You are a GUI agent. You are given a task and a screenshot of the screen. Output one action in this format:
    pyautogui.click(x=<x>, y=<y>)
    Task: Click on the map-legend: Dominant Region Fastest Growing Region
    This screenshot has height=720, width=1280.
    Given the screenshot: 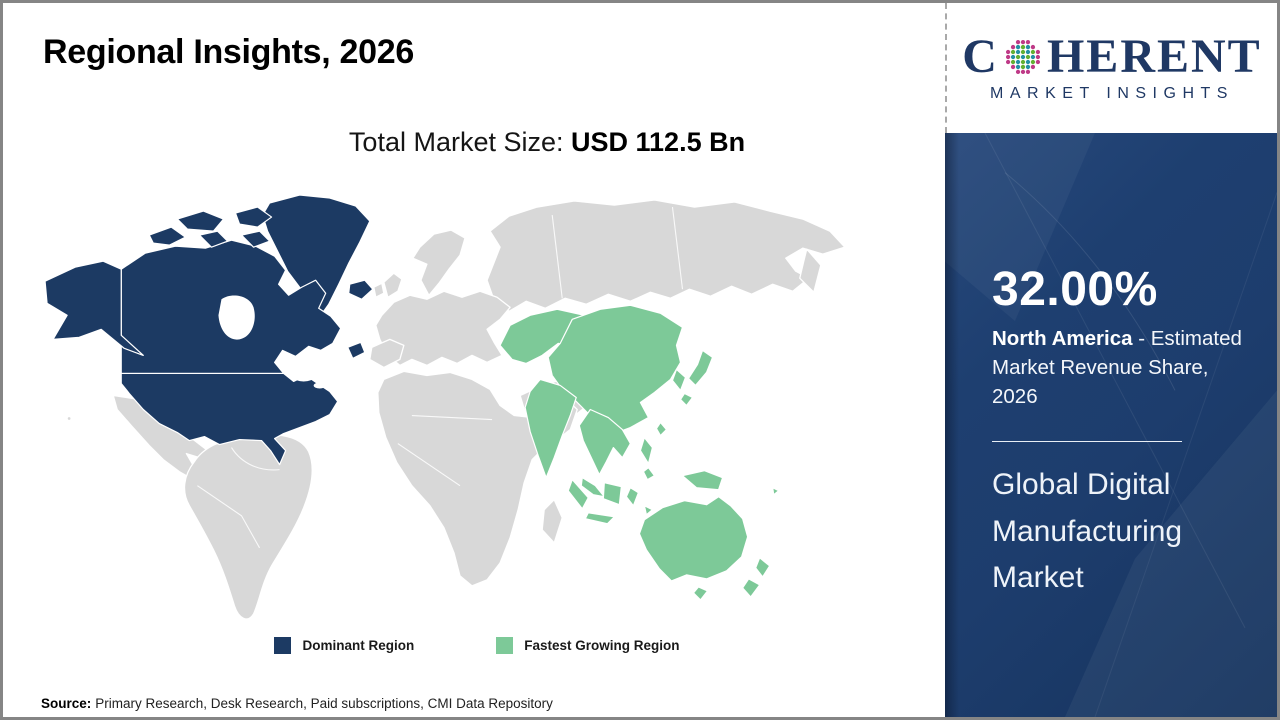 What is the action you would take?
    pyautogui.click(x=477, y=645)
    